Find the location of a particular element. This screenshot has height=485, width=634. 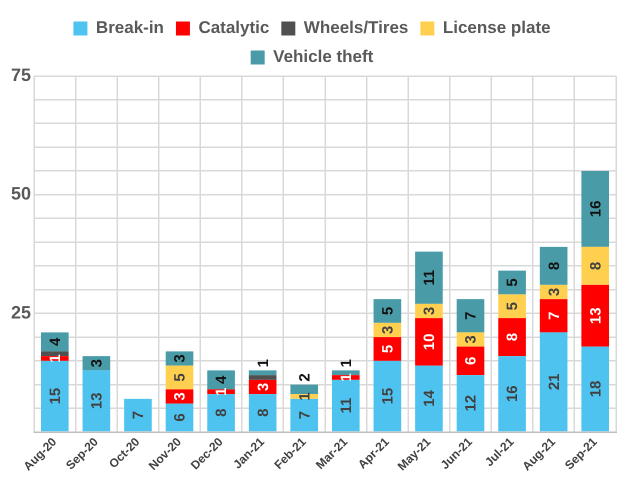

data-label: 2 is located at coordinates (305, 377).